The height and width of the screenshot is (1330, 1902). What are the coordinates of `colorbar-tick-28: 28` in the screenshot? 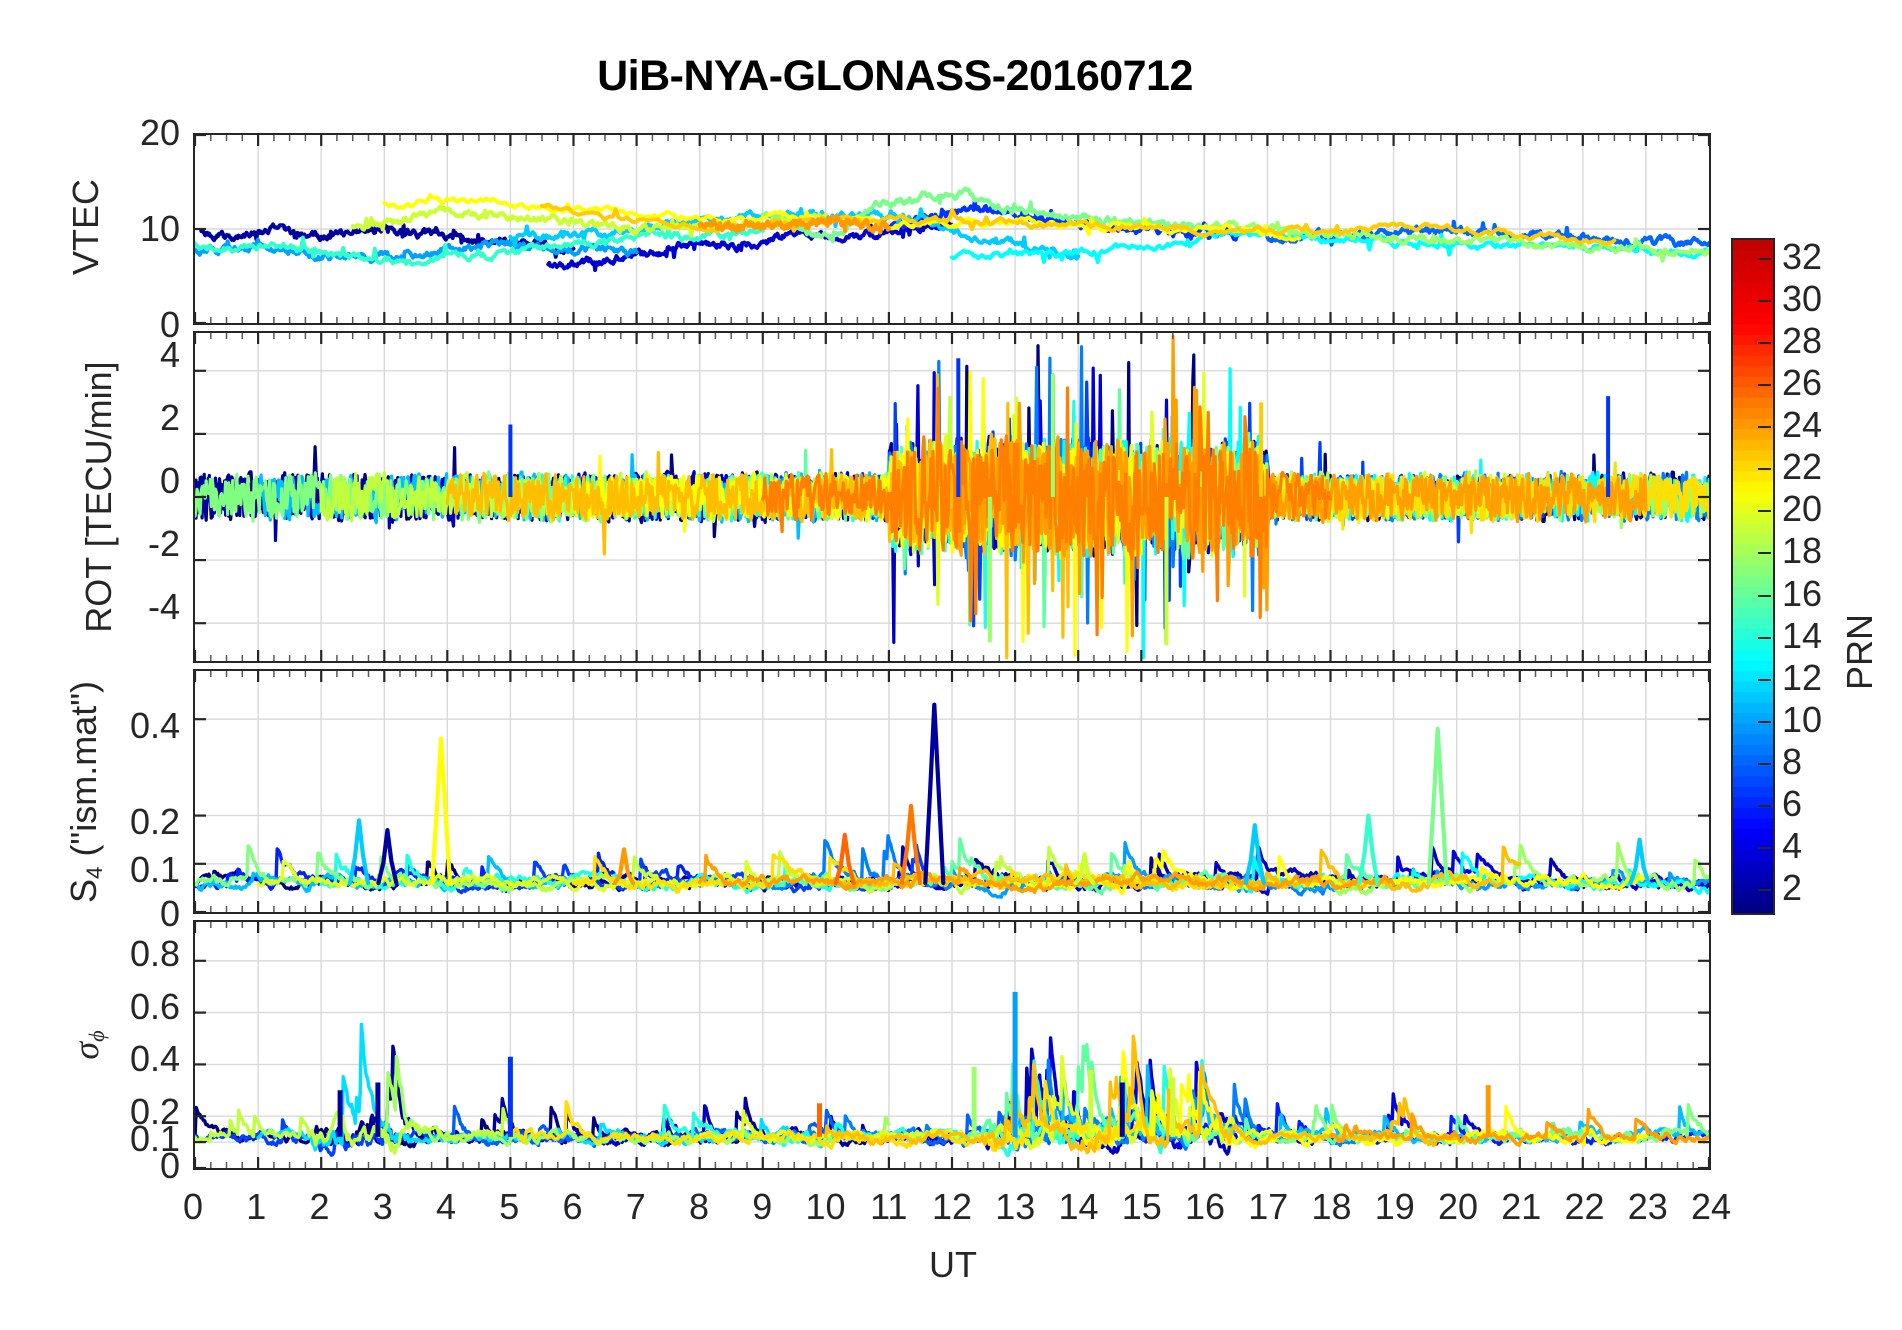 It's located at (1802, 341).